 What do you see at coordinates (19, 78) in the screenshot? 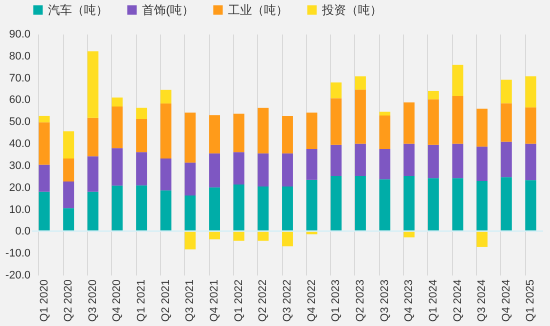
I see `y-tick-label: 70.0` at bounding box center [19, 78].